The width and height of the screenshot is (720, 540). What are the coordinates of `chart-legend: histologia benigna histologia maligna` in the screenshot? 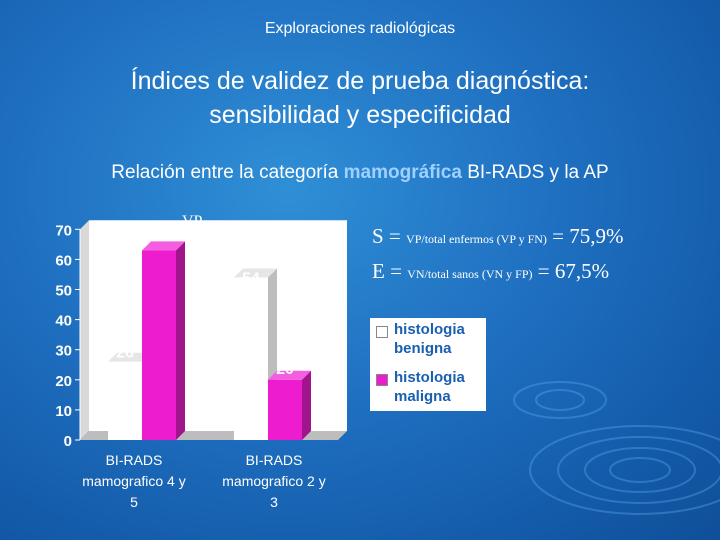 It's located at (428, 364).